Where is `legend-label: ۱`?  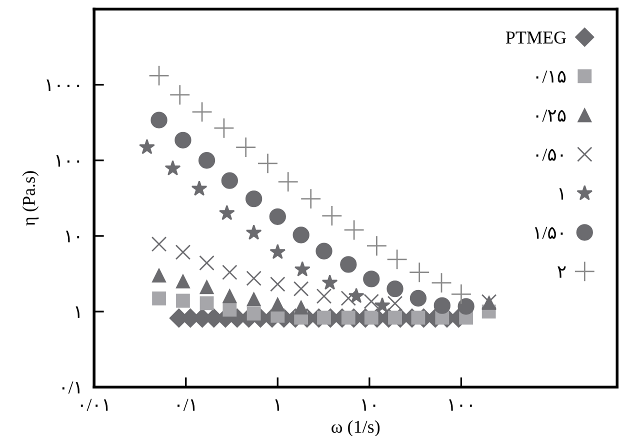 legend-label: ۱ is located at coordinates (561, 194).